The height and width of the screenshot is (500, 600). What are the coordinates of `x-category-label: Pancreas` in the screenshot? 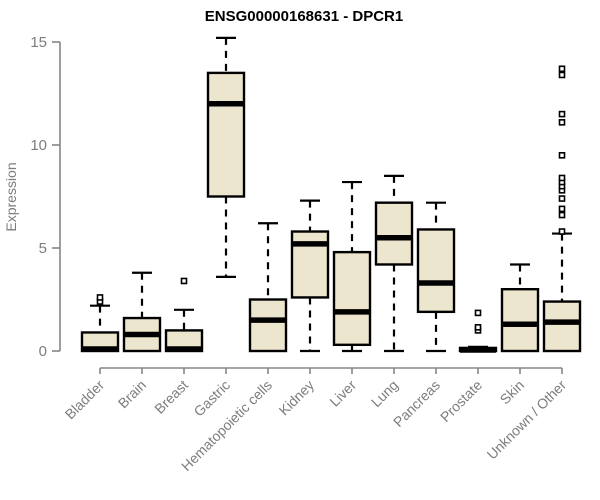 It's located at (416, 403).